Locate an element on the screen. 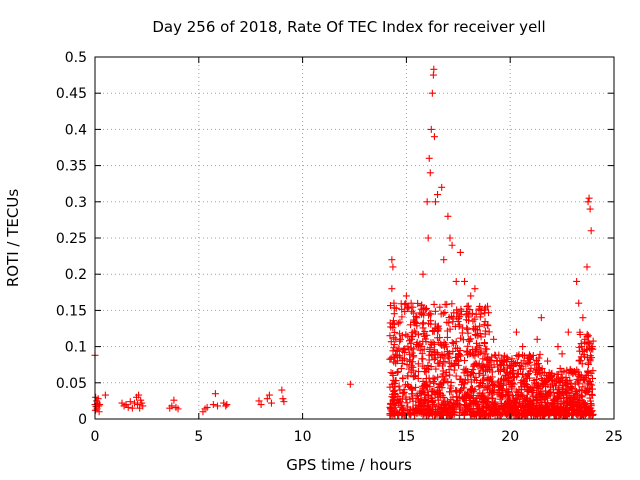 This screenshot has height=480, width=640. y-tick-label: 0.2 is located at coordinates (76, 275).